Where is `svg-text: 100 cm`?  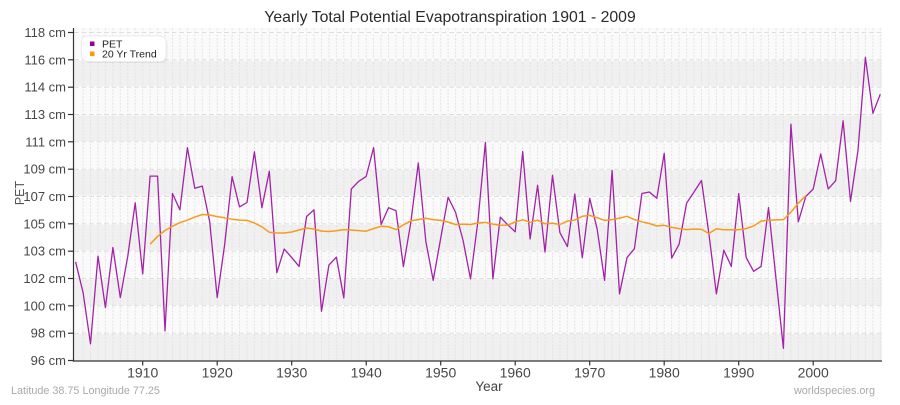 svg-text: 100 cm is located at coordinates (44, 305).